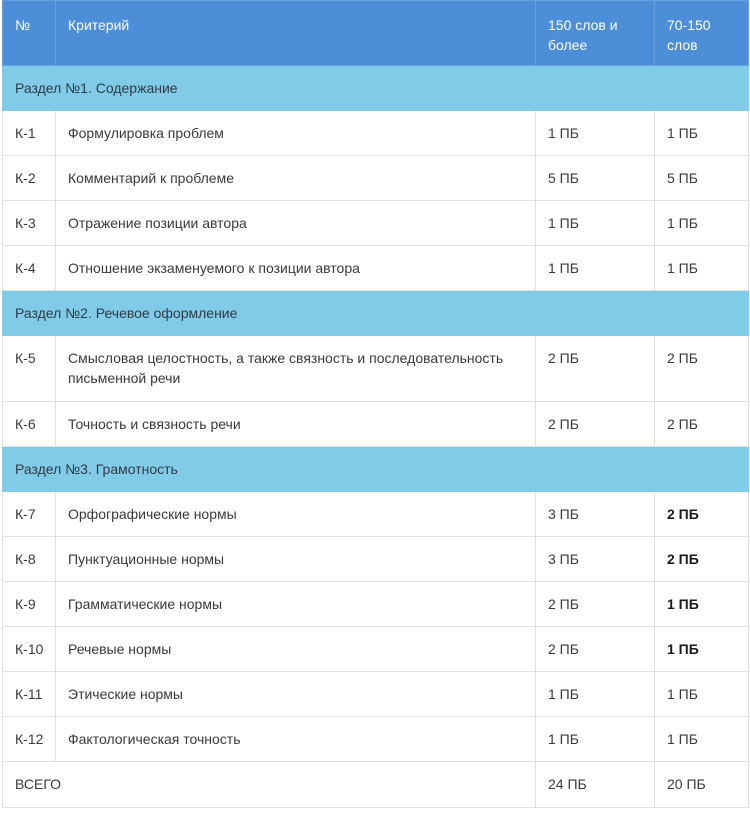  I want to click on table-row: К-11 Этические нормы 1 ПБ 1 ПБ, so click(375, 694).